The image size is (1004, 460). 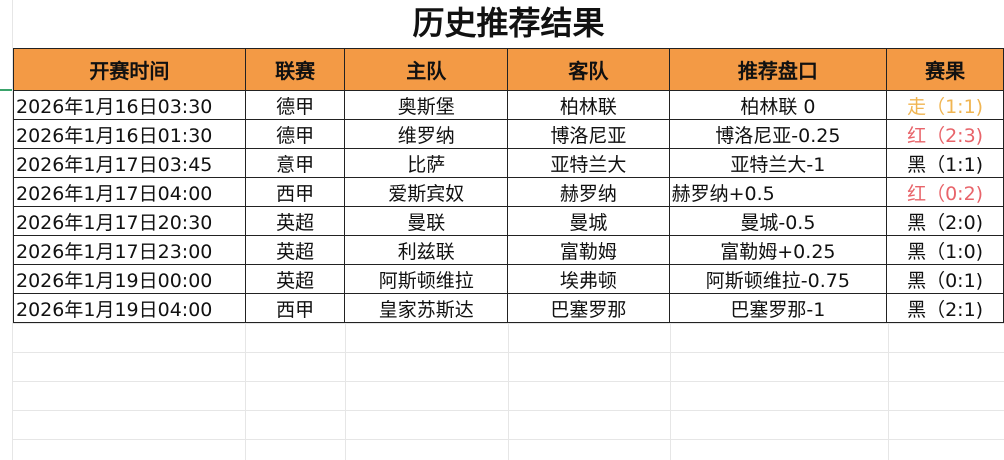 I want to click on cell-home: 比萨, so click(x=426, y=163).